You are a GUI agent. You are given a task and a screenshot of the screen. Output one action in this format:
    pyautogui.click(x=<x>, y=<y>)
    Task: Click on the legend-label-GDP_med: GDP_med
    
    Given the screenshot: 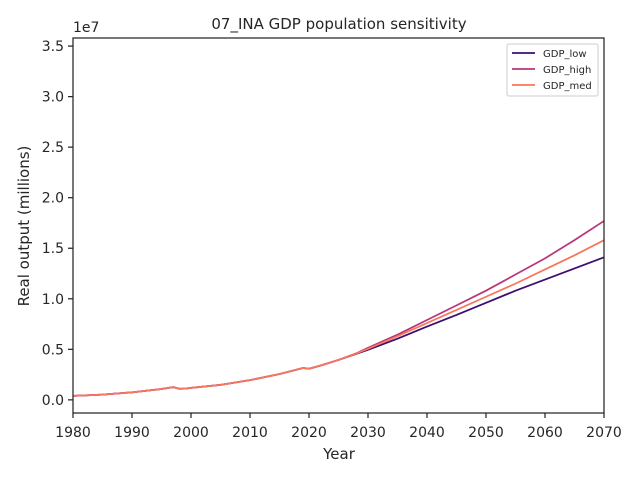 What is the action you would take?
    pyautogui.click(x=567, y=86)
    